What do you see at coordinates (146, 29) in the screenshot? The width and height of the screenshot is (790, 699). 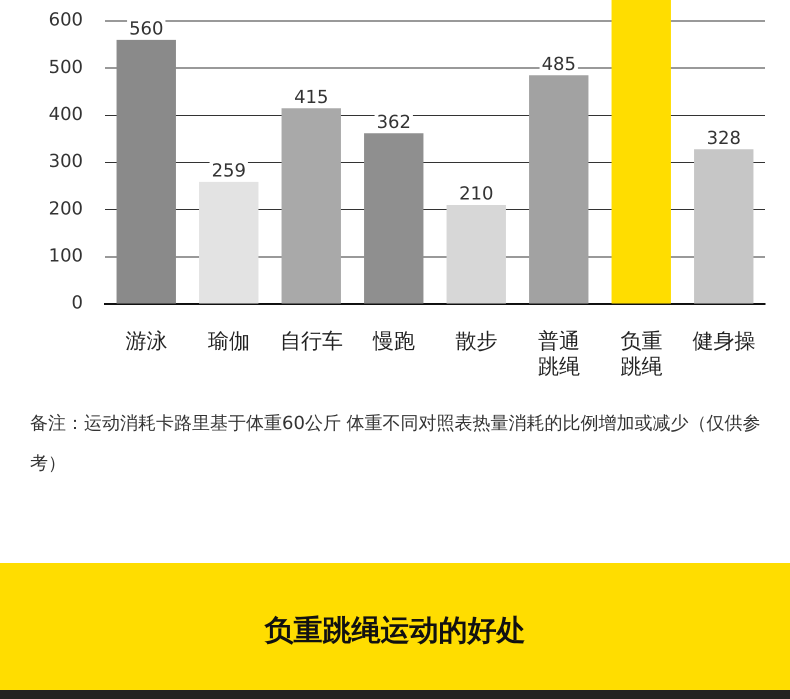 I see `data-label: 560` at bounding box center [146, 29].